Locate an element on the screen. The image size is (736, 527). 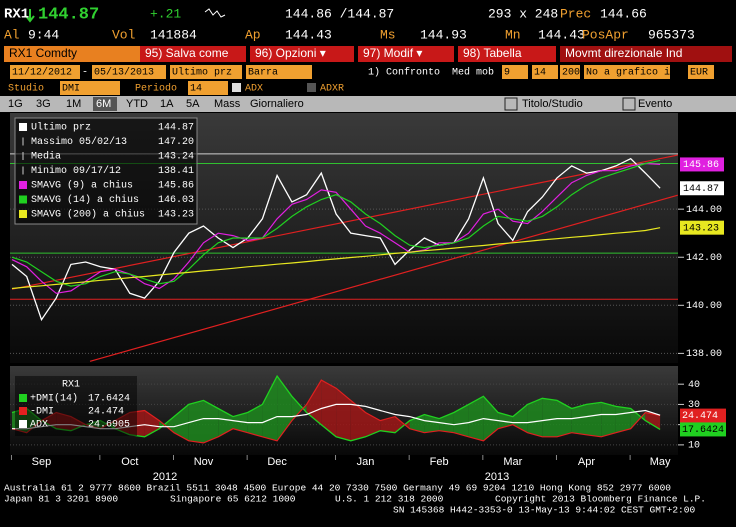
legend-value: 146.03 is located at coordinates (176, 200).